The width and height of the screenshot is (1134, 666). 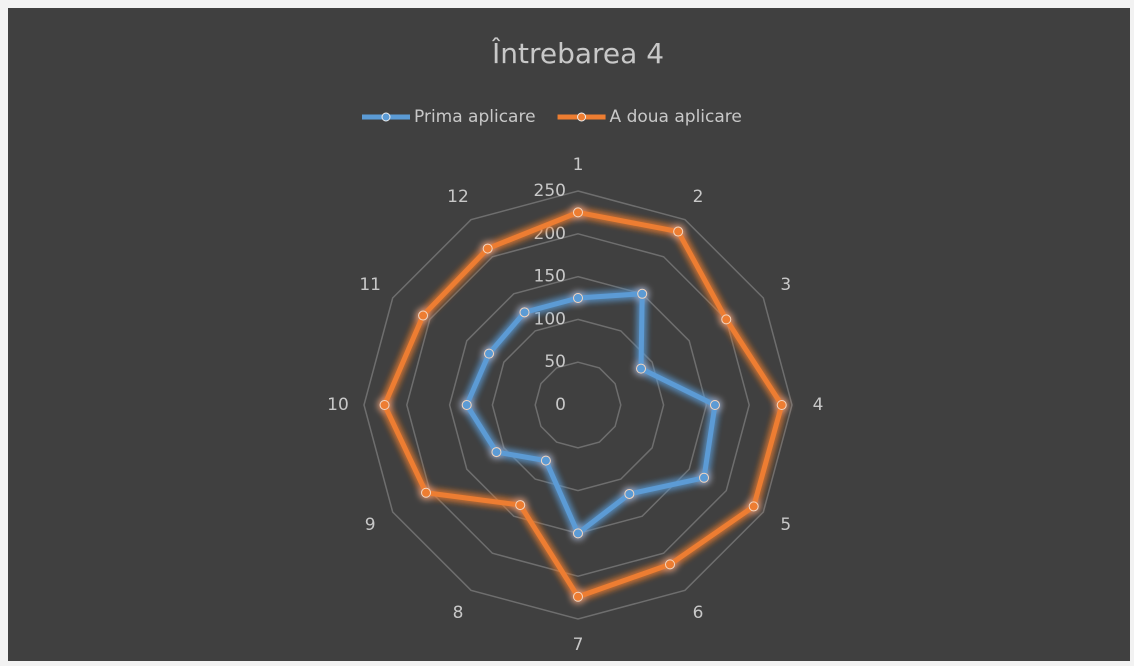 I want to click on category-label: 12, so click(x=458, y=197).